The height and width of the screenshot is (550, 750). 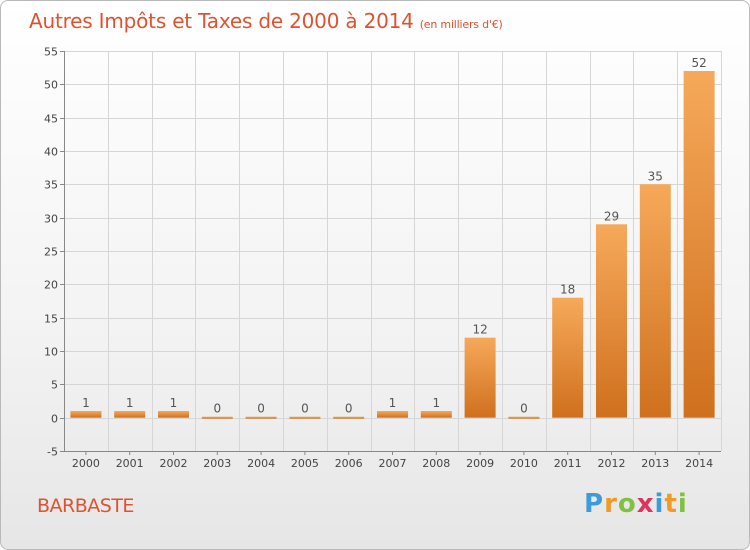 What do you see at coordinates (51, 152) in the screenshot?
I see `y-tick-label: 40` at bounding box center [51, 152].